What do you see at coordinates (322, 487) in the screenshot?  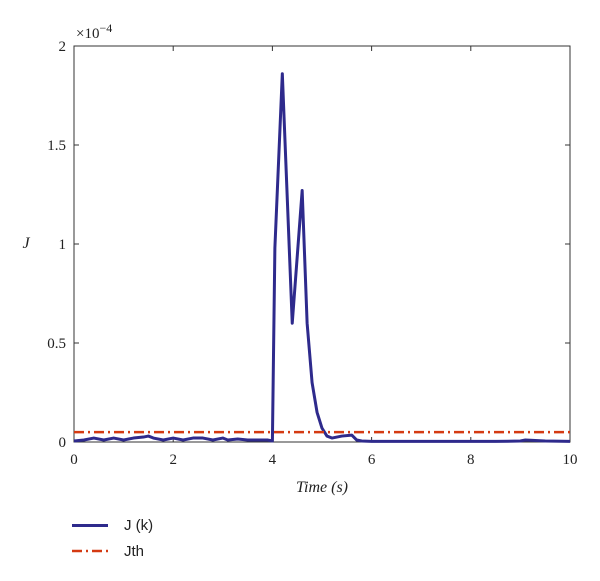 I see `x-axis-label: Time (s)` at bounding box center [322, 487].